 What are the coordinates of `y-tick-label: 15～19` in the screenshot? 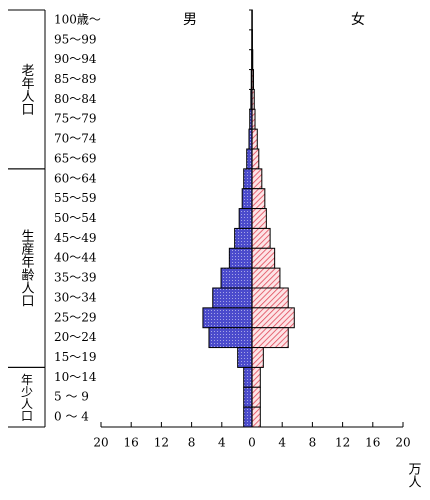 It's located at (75, 357).